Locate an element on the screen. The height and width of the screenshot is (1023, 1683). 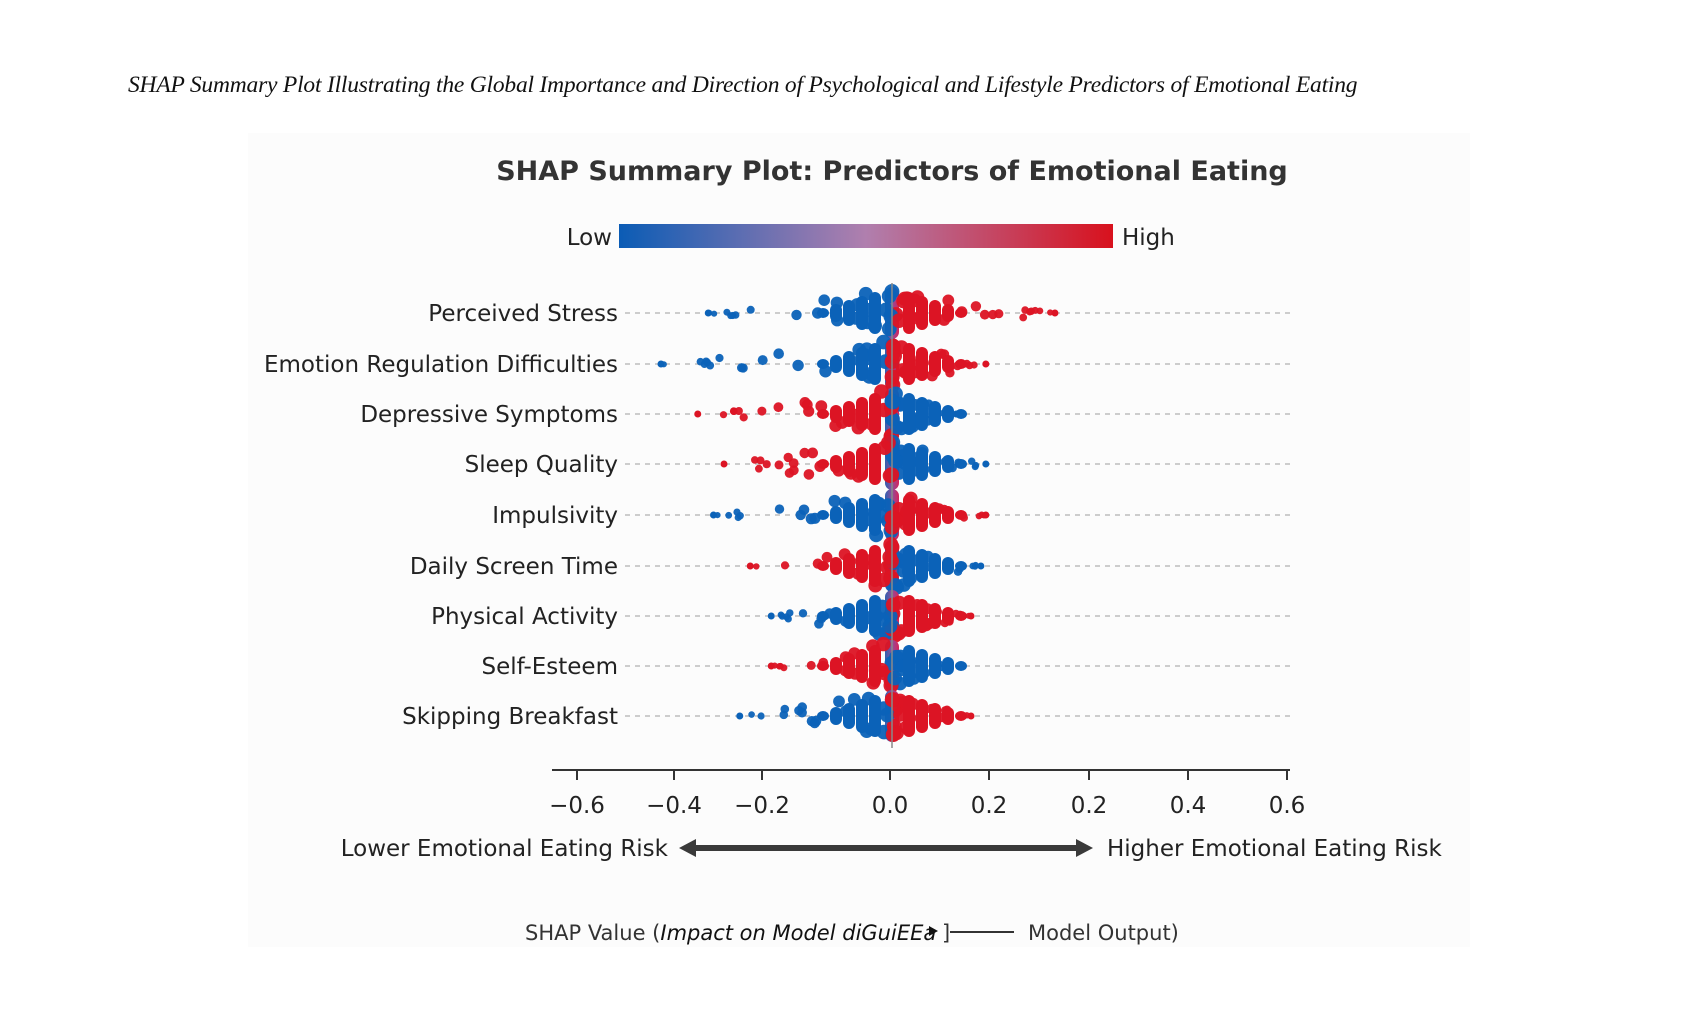
feature-label: Impulsivity is located at coordinates (555, 516).